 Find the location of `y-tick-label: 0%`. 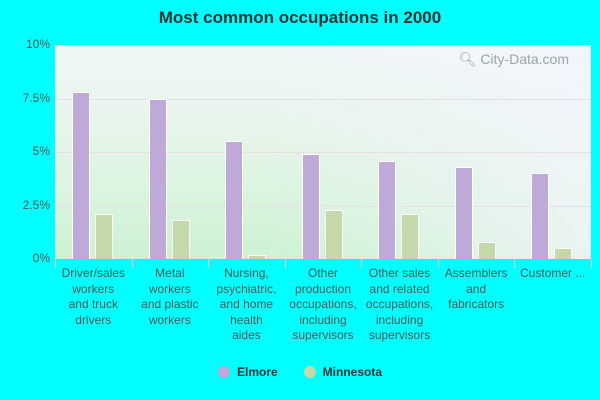

y-tick-label: 0% is located at coordinates (41, 258).